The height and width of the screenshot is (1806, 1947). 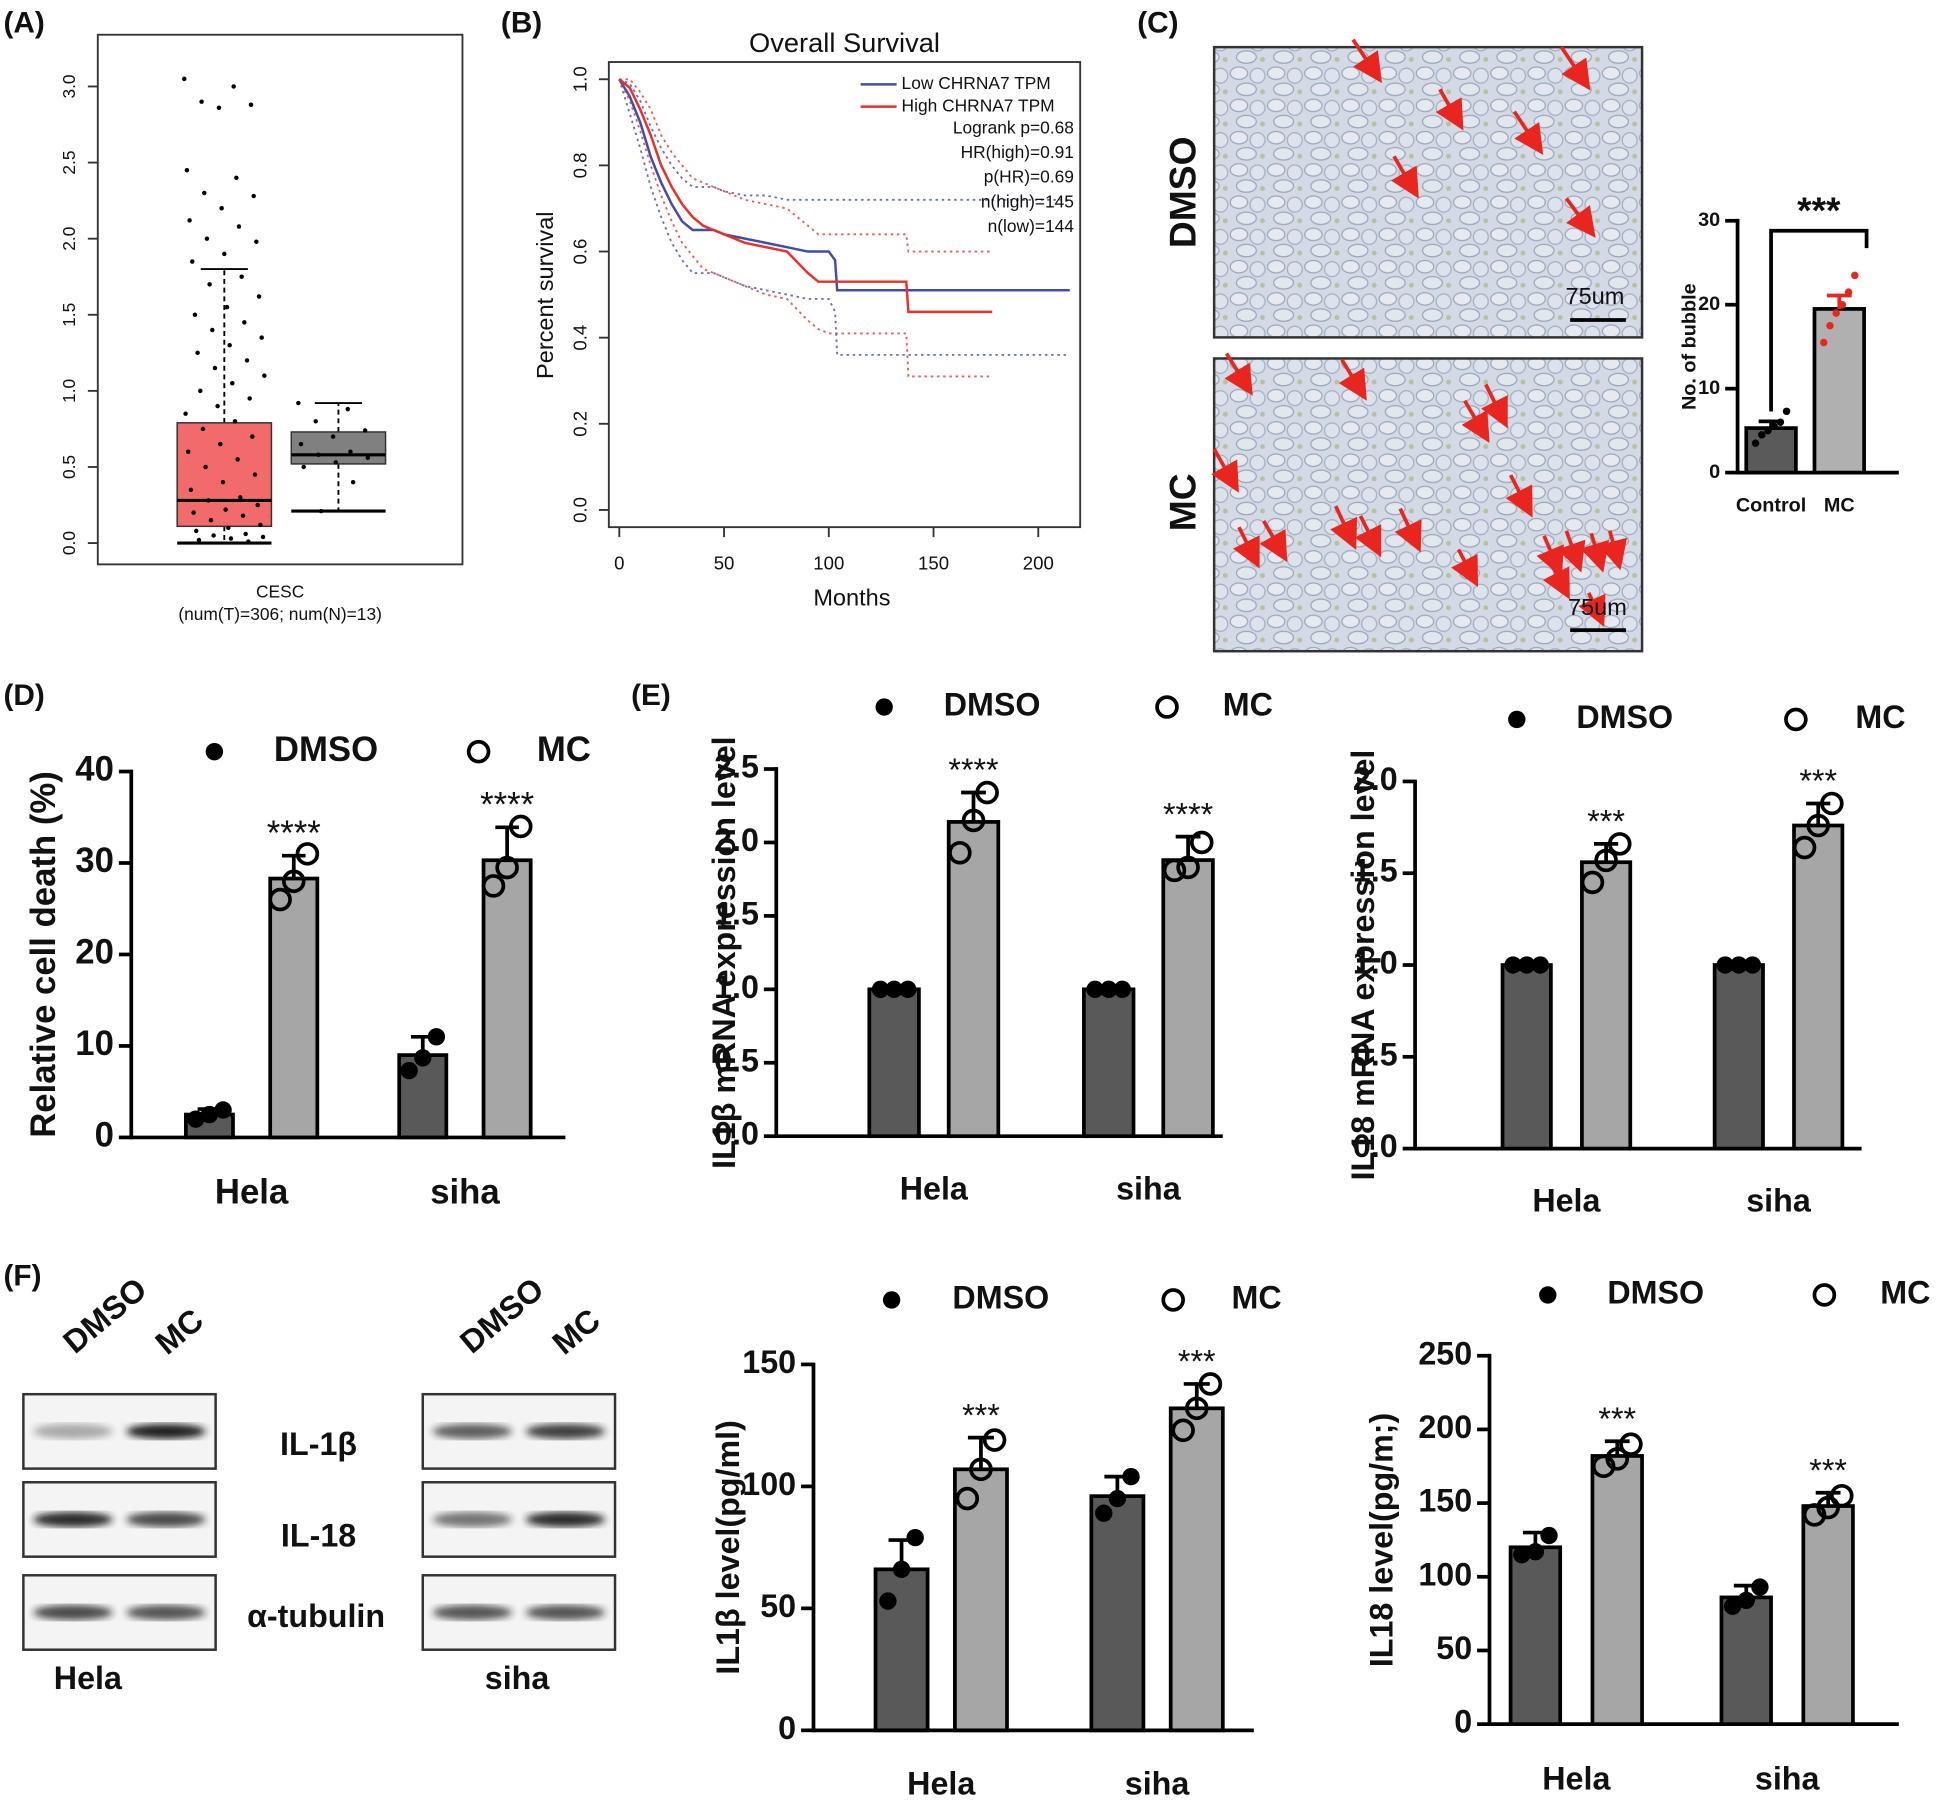 What do you see at coordinates (579, 338) in the screenshot?
I see `y-tick-label: 0.4` at bounding box center [579, 338].